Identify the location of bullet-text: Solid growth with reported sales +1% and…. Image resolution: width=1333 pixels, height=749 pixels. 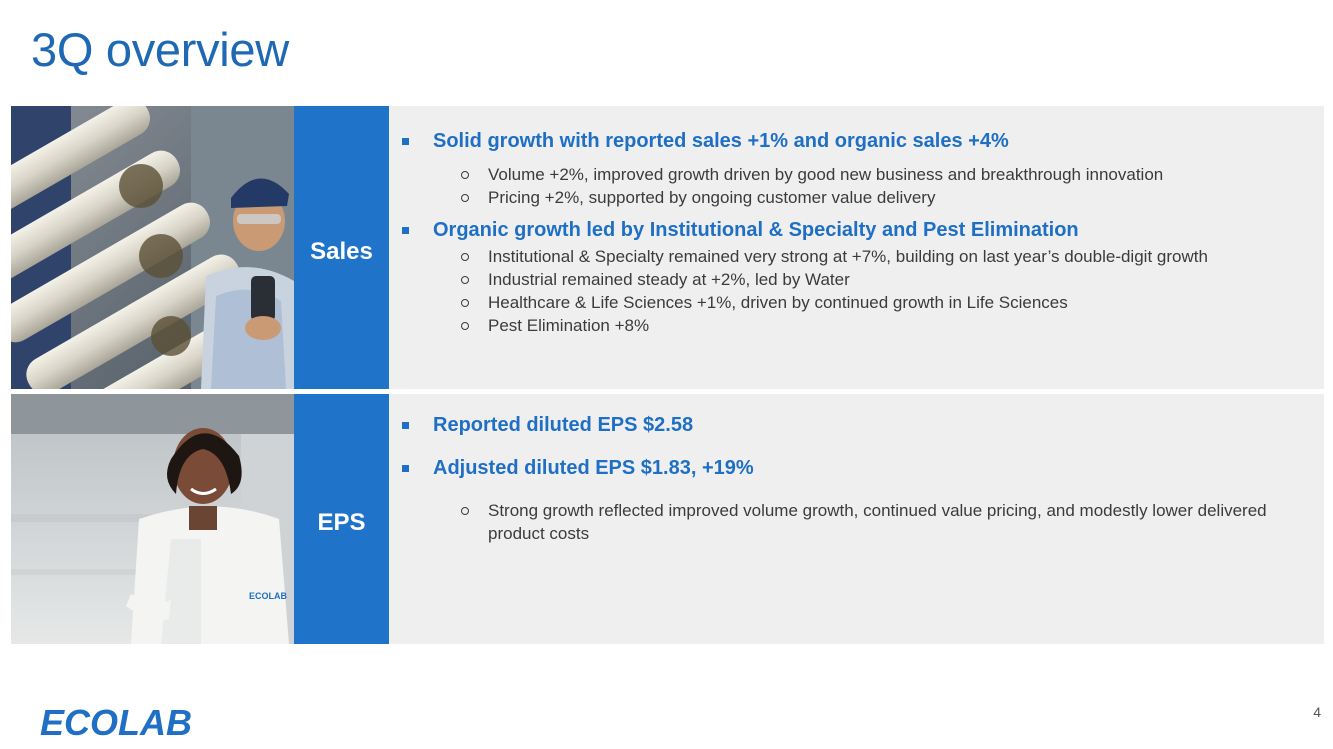
(721, 141).